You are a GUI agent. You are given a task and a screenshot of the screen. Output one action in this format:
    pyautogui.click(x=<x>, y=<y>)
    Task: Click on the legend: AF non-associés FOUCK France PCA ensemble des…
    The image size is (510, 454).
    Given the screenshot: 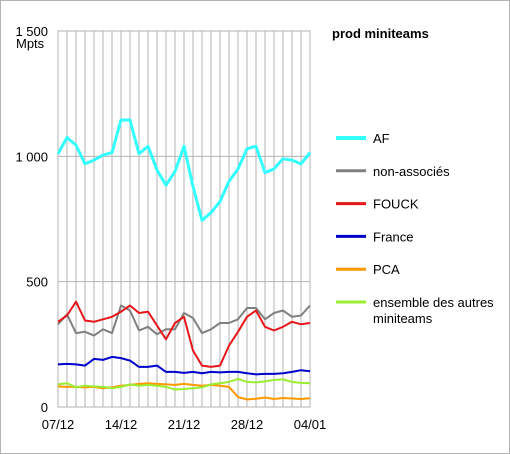 What is the action you would take?
    pyautogui.click(x=415, y=228)
    